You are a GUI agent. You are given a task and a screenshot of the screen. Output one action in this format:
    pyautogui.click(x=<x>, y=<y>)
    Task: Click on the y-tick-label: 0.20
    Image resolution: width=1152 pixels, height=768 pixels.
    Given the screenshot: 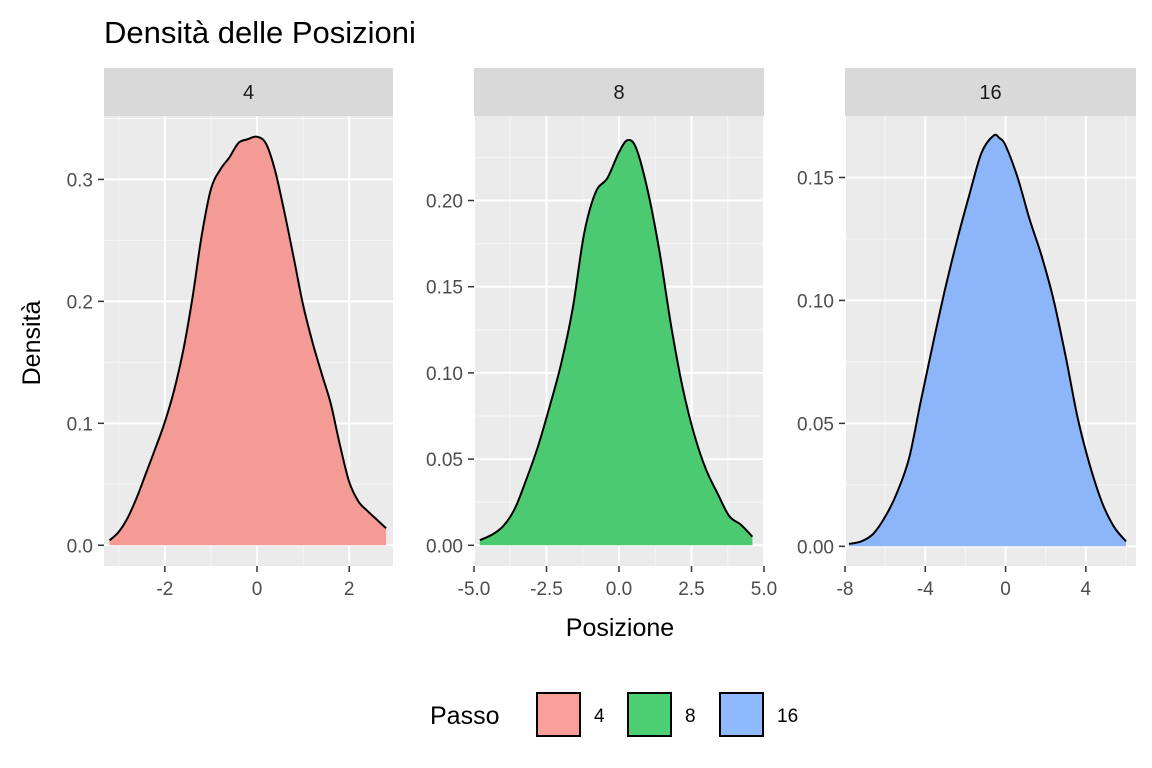 What is the action you would take?
    pyautogui.click(x=444, y=201)
    